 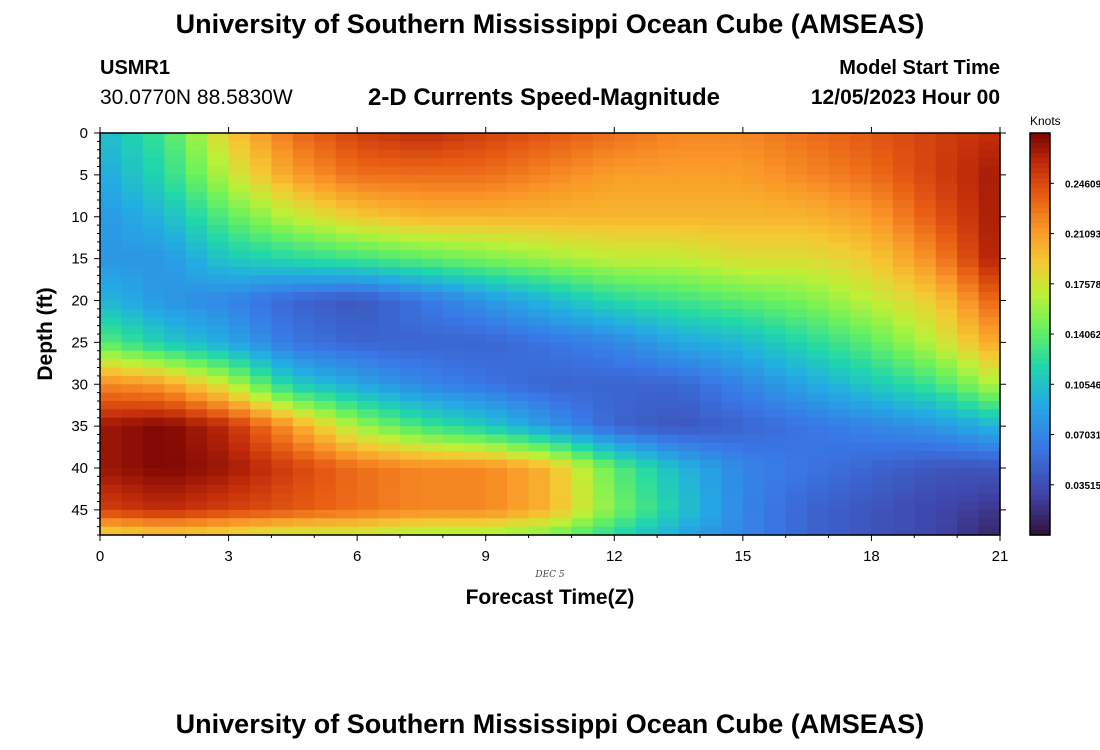 I want to click on y-tick-label: 10, so click(x=79, y=217).